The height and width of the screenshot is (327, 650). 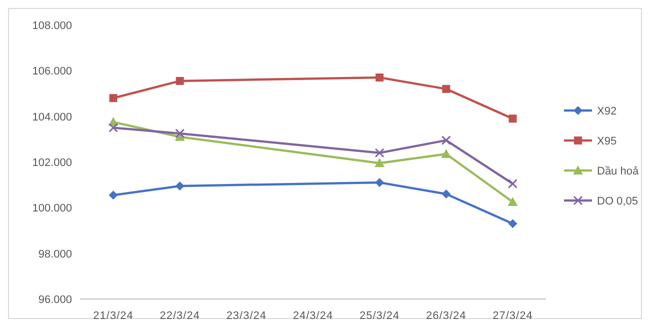 What do you see at coordinates (52, 163) in the screenshot?
I see `y-tick-label: 102.000` at bounding box center [52, 163].